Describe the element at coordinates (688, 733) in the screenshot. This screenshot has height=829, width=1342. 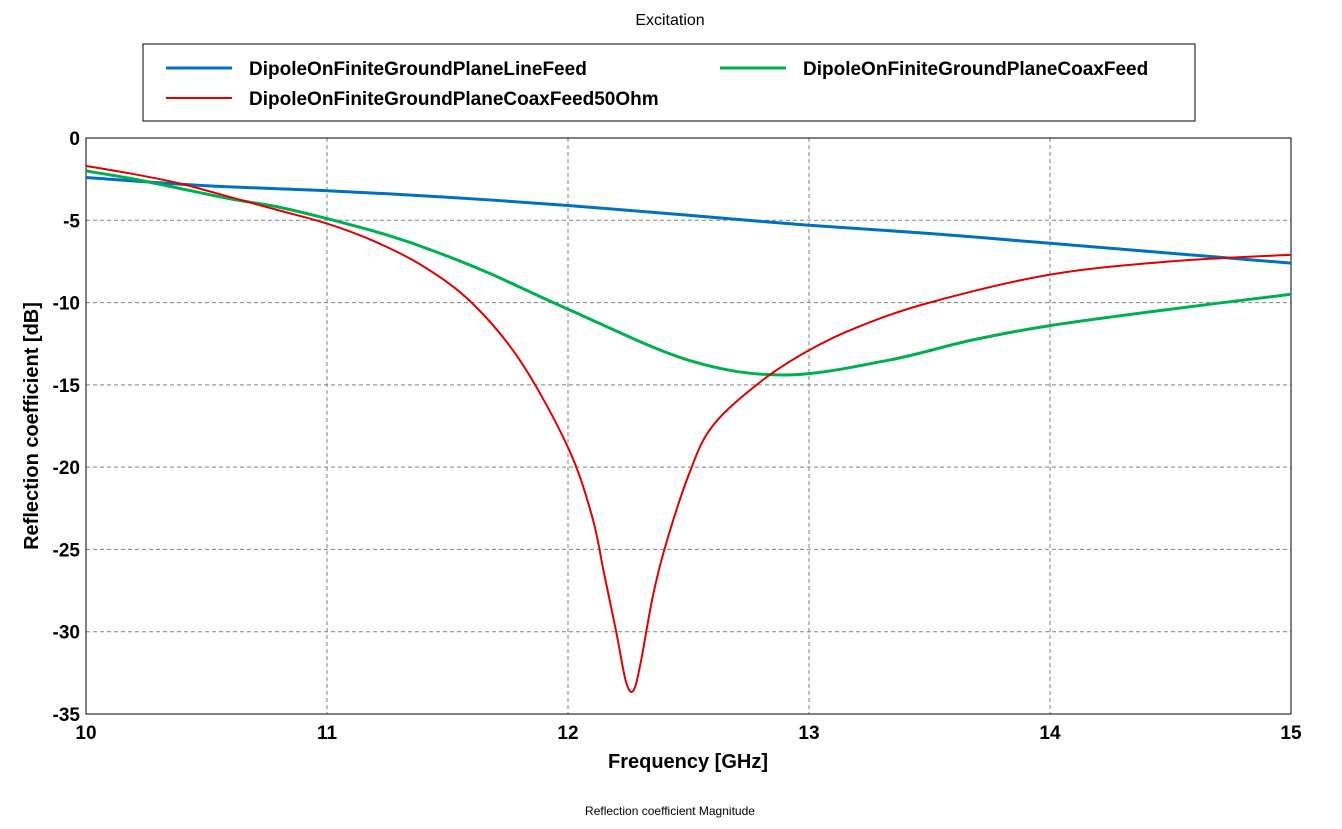
I see `x-tick-labels: 10 11 12 13 14 15` at that location.